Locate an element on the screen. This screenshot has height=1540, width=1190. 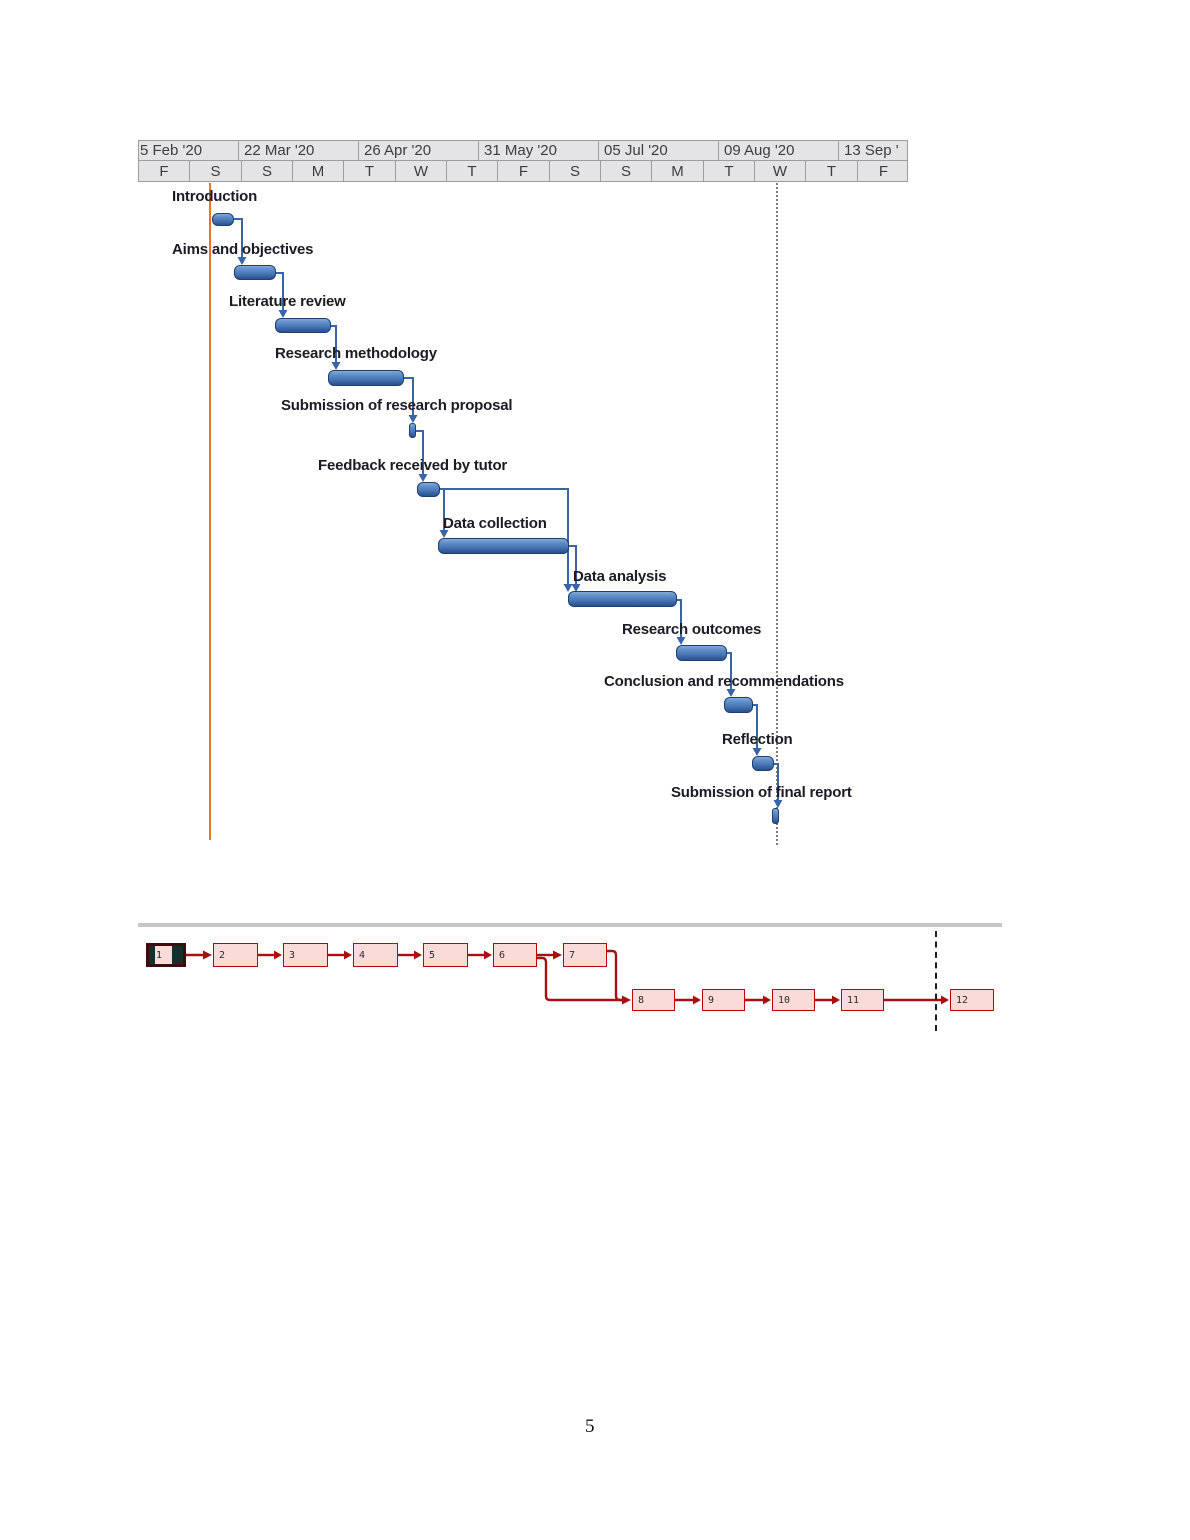
timescale-date-cell: 31 May '20 is located at coordinates (539, 150).